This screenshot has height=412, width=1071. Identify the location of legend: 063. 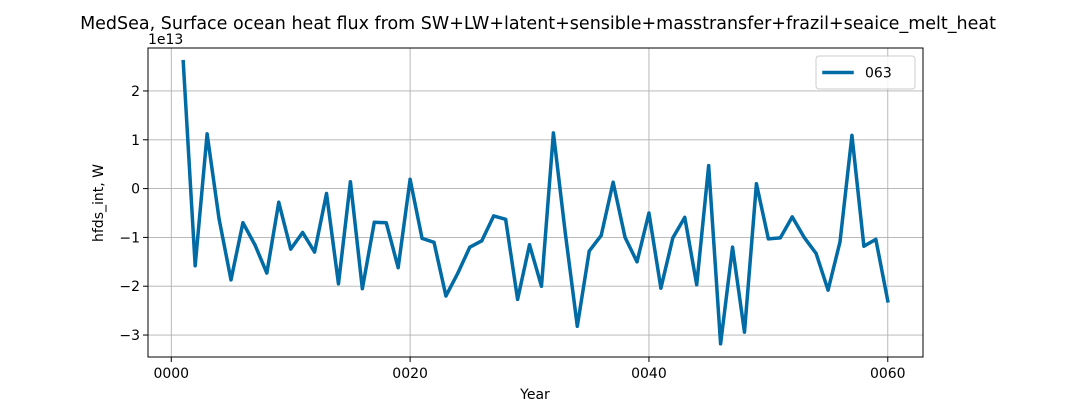
(865, 72).